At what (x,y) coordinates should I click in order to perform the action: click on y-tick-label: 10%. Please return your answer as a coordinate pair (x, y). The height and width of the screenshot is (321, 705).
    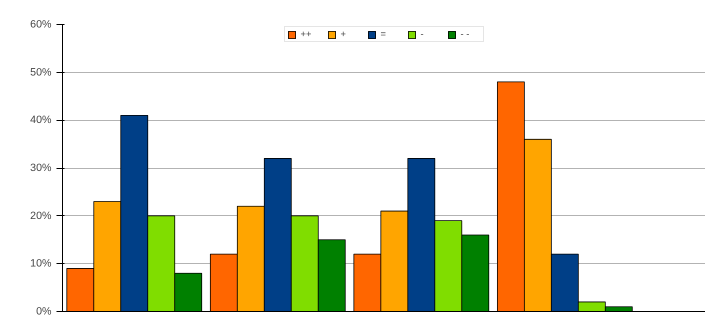
    Looking at the image, I should click on (41, 264).